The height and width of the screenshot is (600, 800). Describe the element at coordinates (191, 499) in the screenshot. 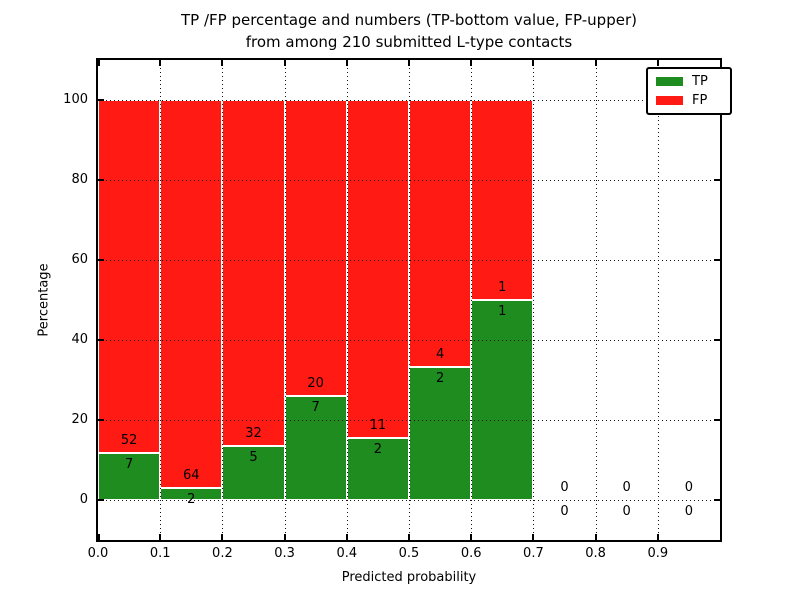

I see `tp-count-bin1: 2` at that location.